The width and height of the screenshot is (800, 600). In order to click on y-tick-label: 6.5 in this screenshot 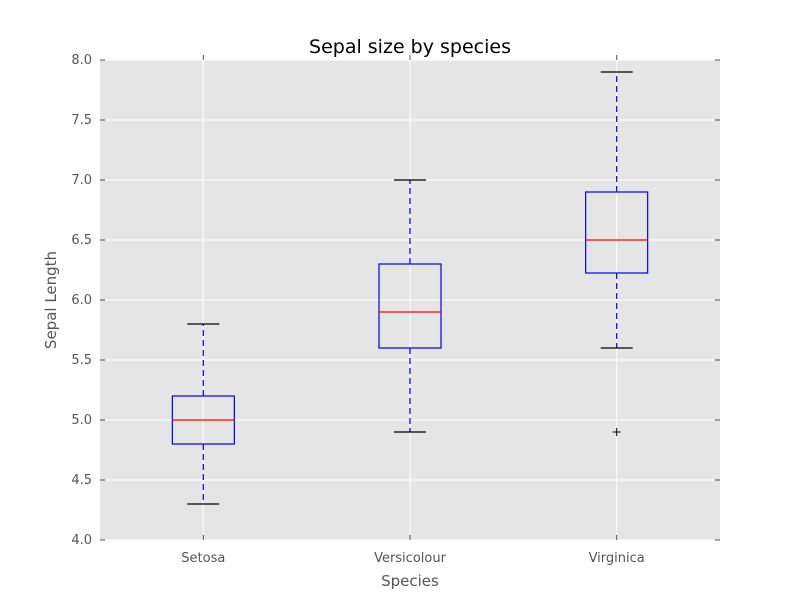, I will do `click(81, 240)`.